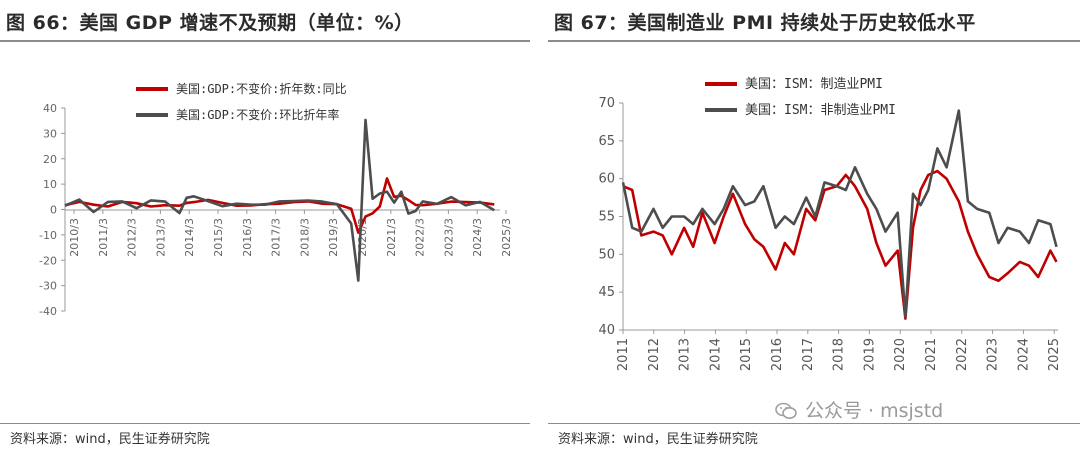 The height and width of the screenshot is (455, 1080). What do you see at coordinates (53, 210) in the screenshot?
I see `gdp-y-tick-label: 0` at bounding box center [53, 210].